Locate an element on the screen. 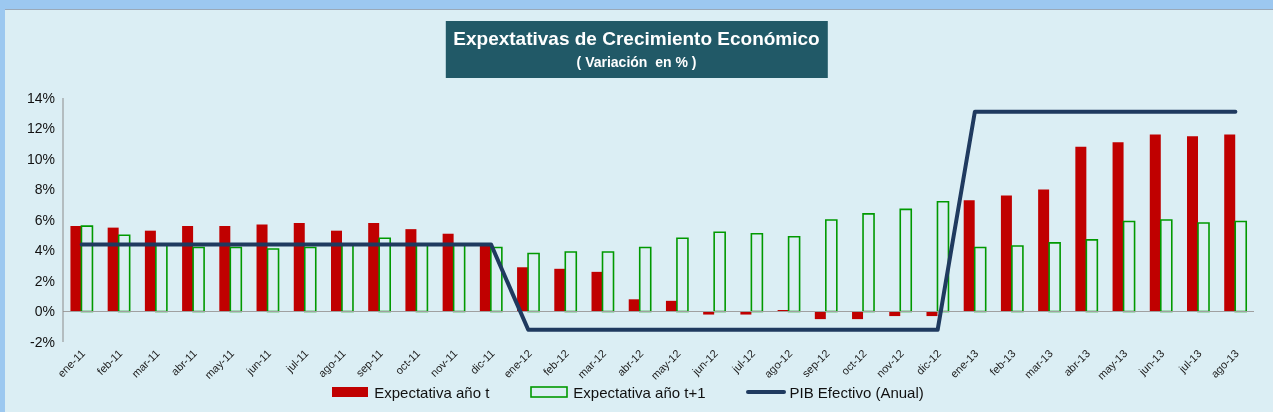  y-tick-label: 4% is located at coordinates (44, 250).